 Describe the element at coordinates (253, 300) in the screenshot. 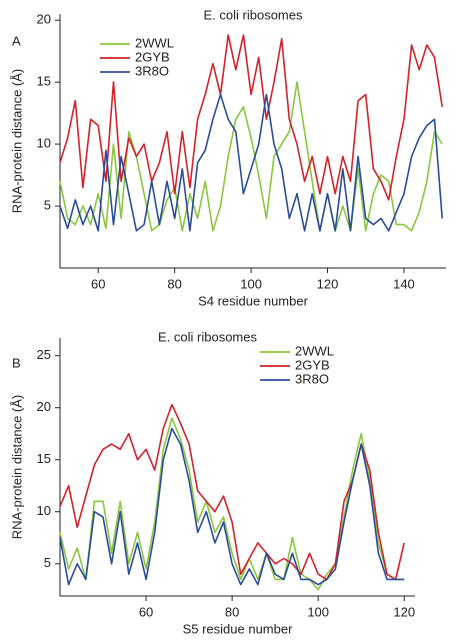

I see `x-axis-label: S4 residue number` at that location.